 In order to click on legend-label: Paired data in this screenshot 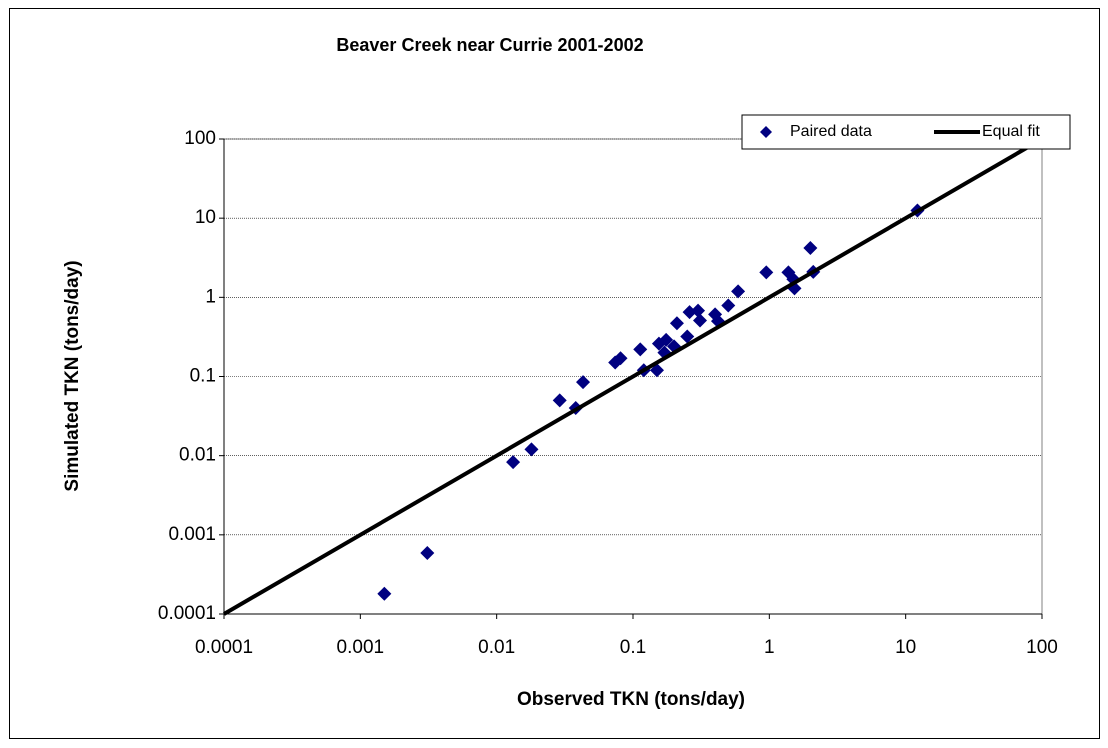, I will do `click(831, 131)`.